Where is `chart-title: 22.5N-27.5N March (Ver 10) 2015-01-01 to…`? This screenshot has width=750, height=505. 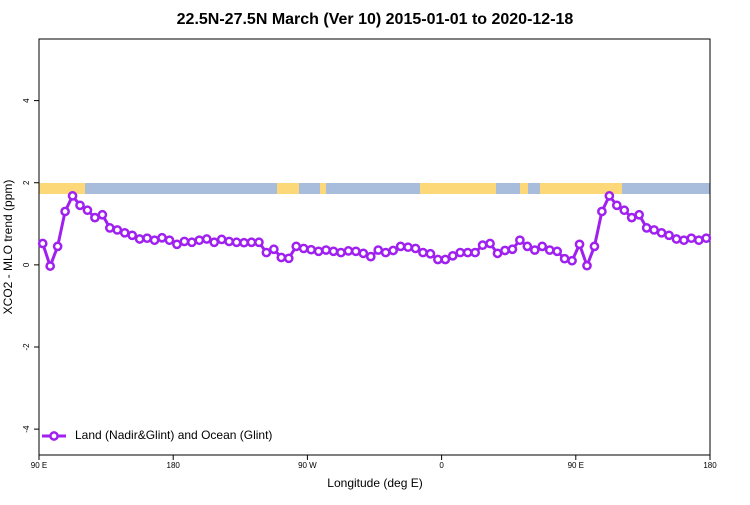
chart-title: 22.5N-27.5N March (Ver 10) 2015-01-01 to… is located at coordinates (375, 19).